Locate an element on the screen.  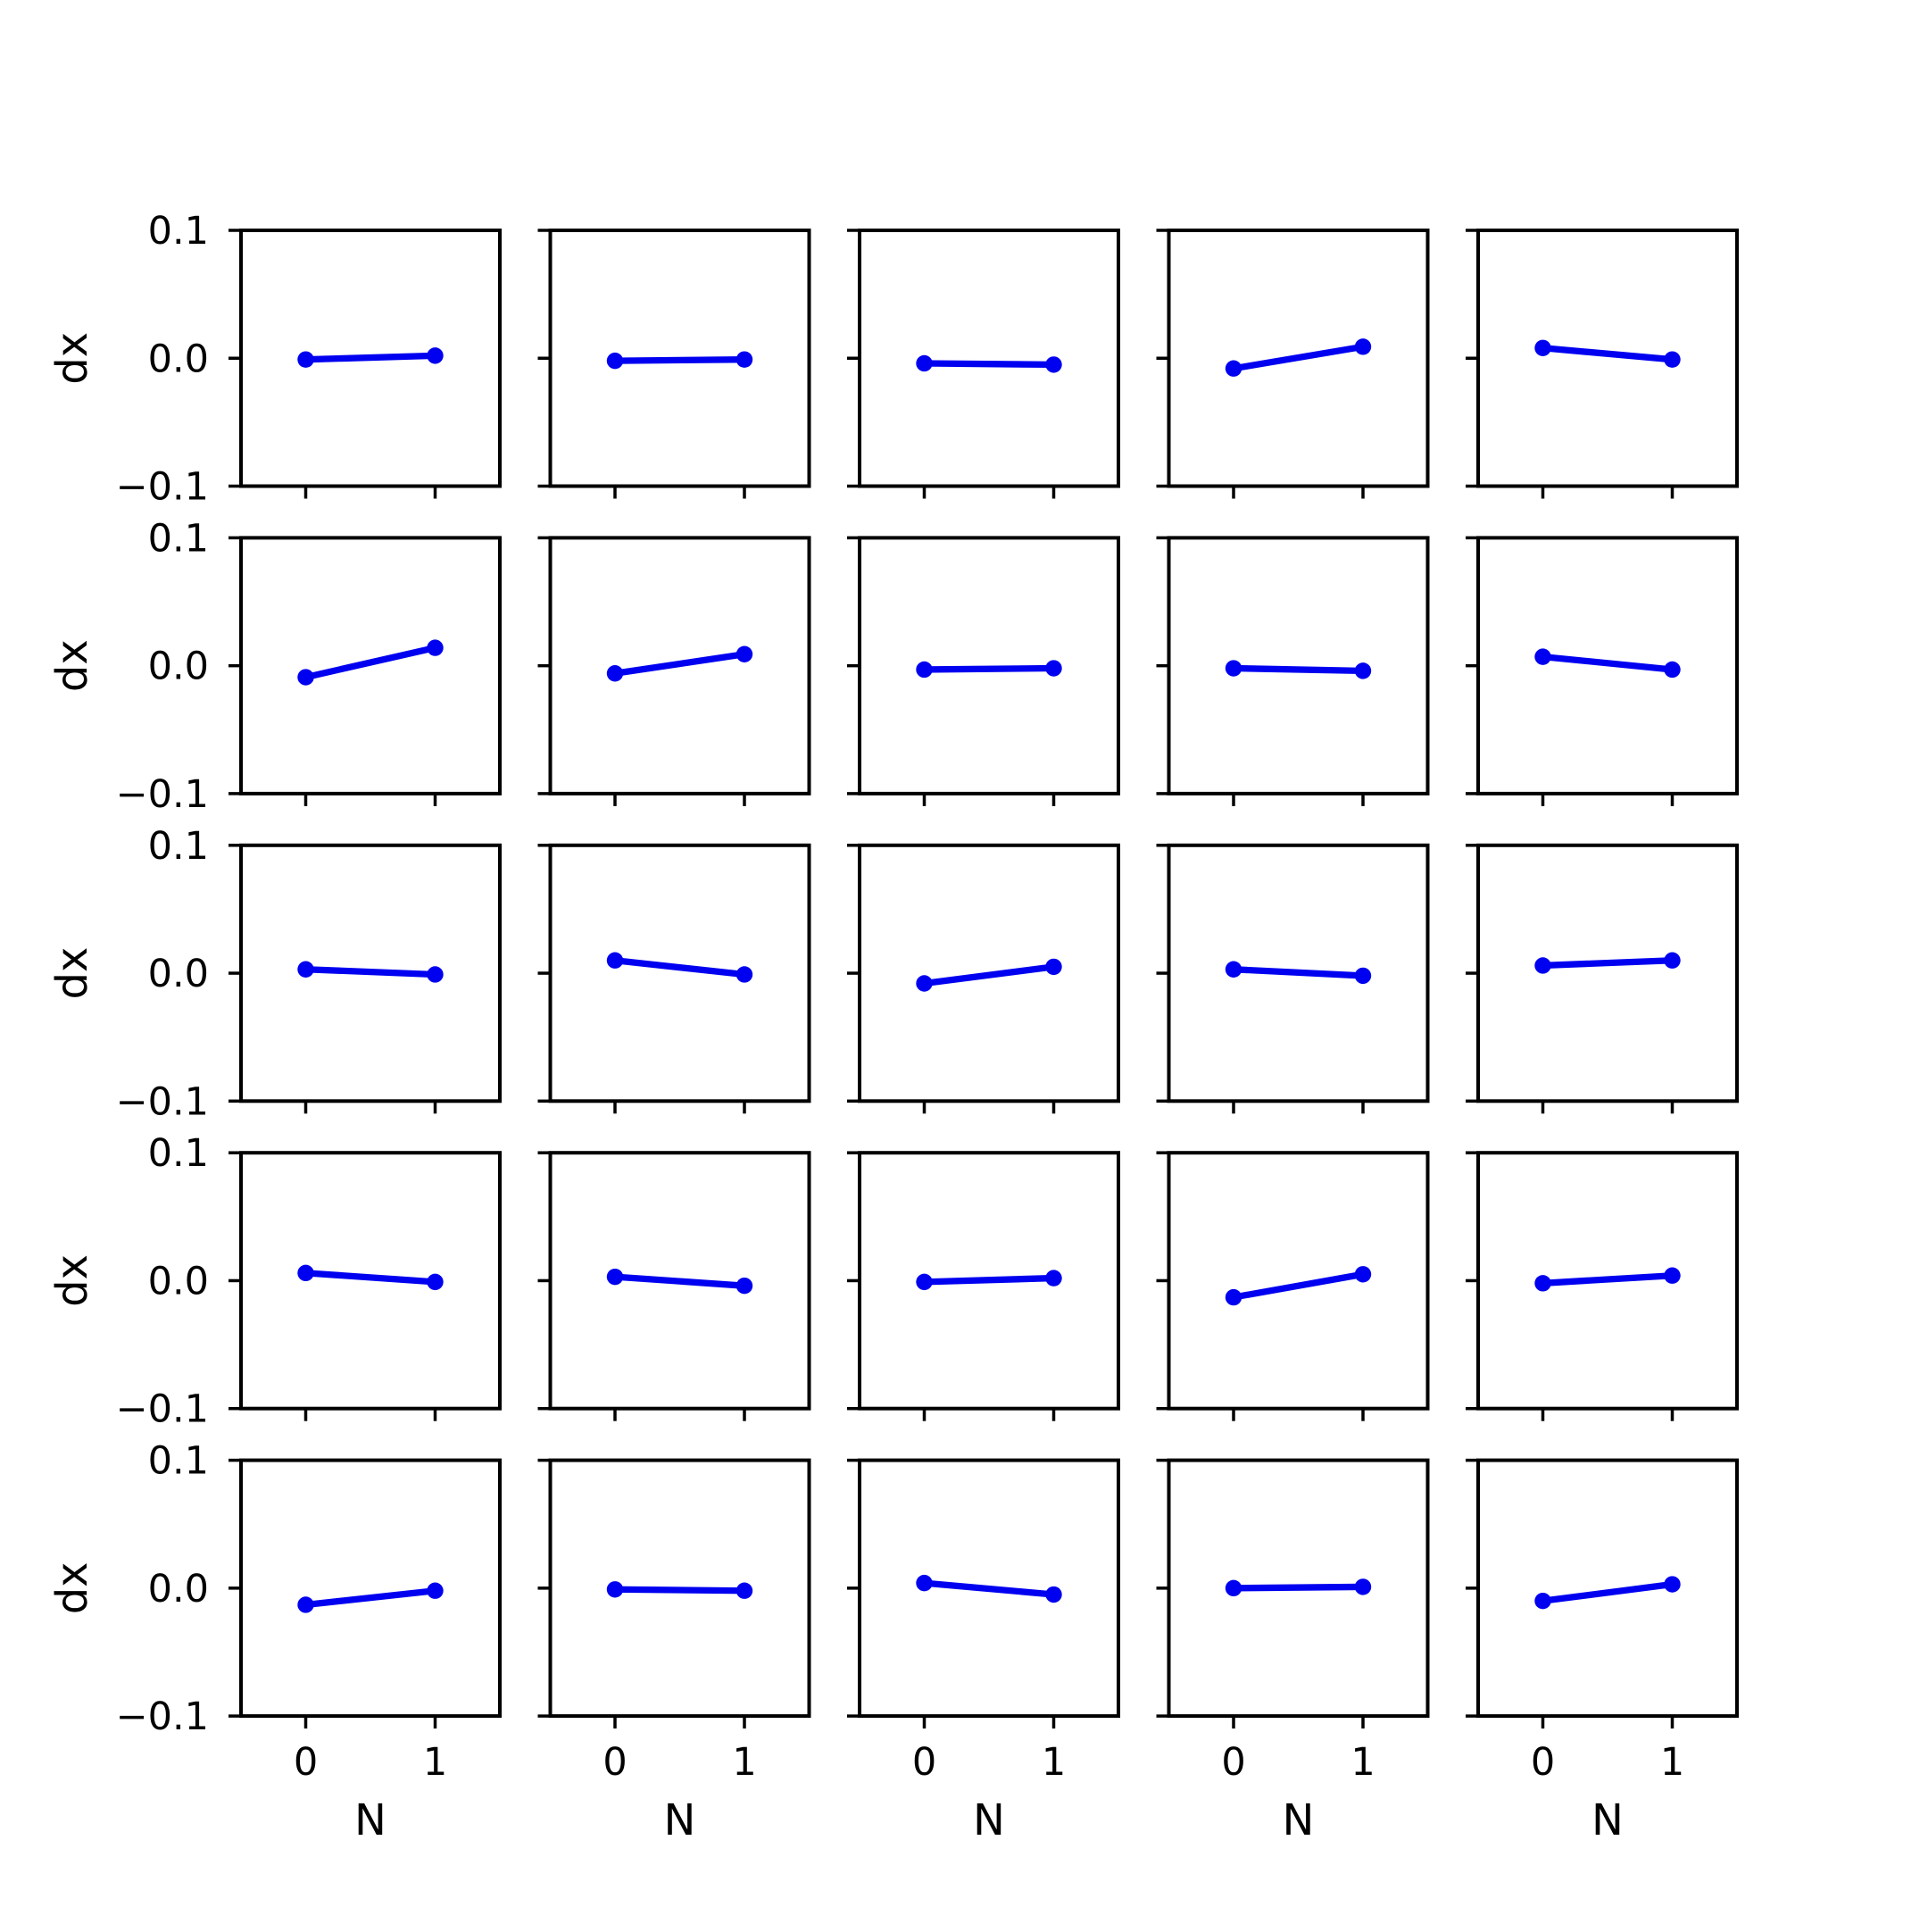
subplot-r3c3 is located at coordinates (983, 978).